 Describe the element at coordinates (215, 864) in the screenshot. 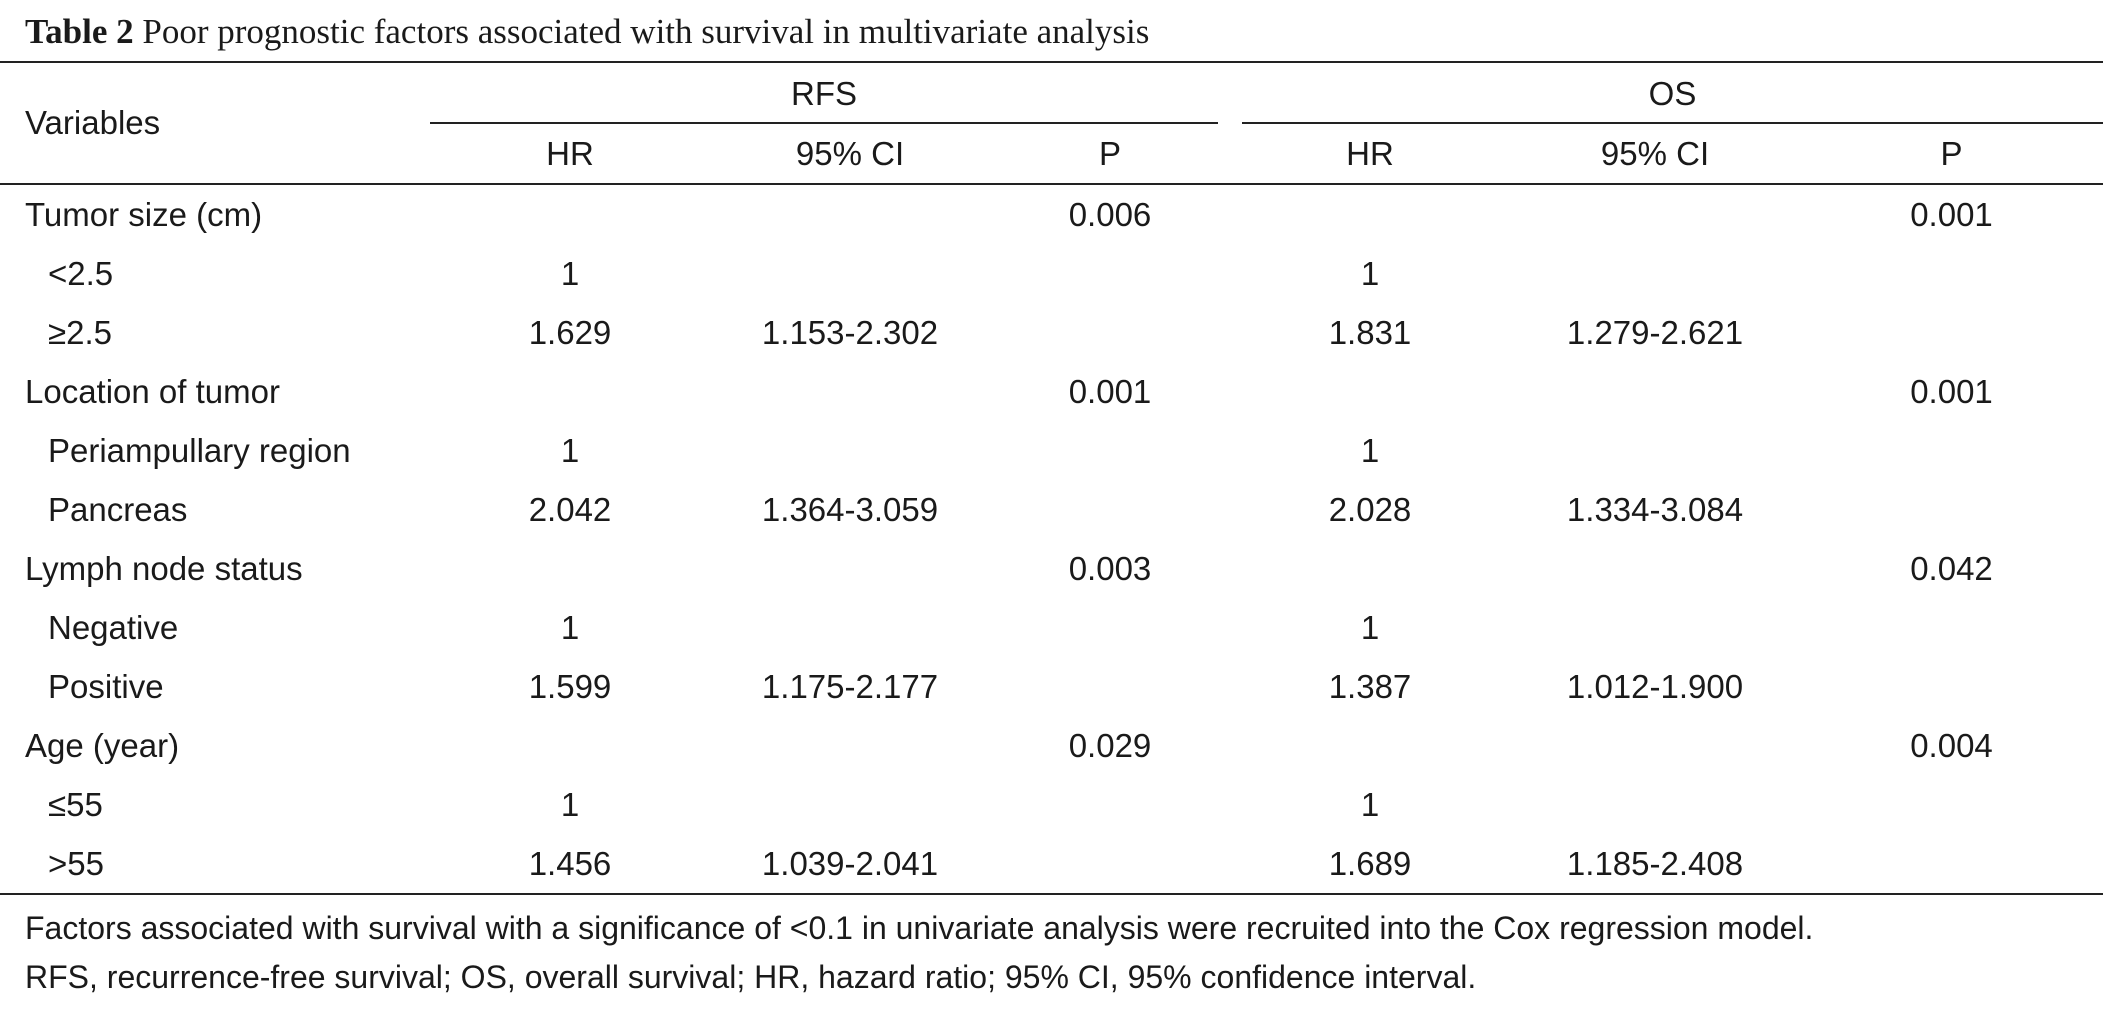

I see `row-sublabel: >55` at that location.